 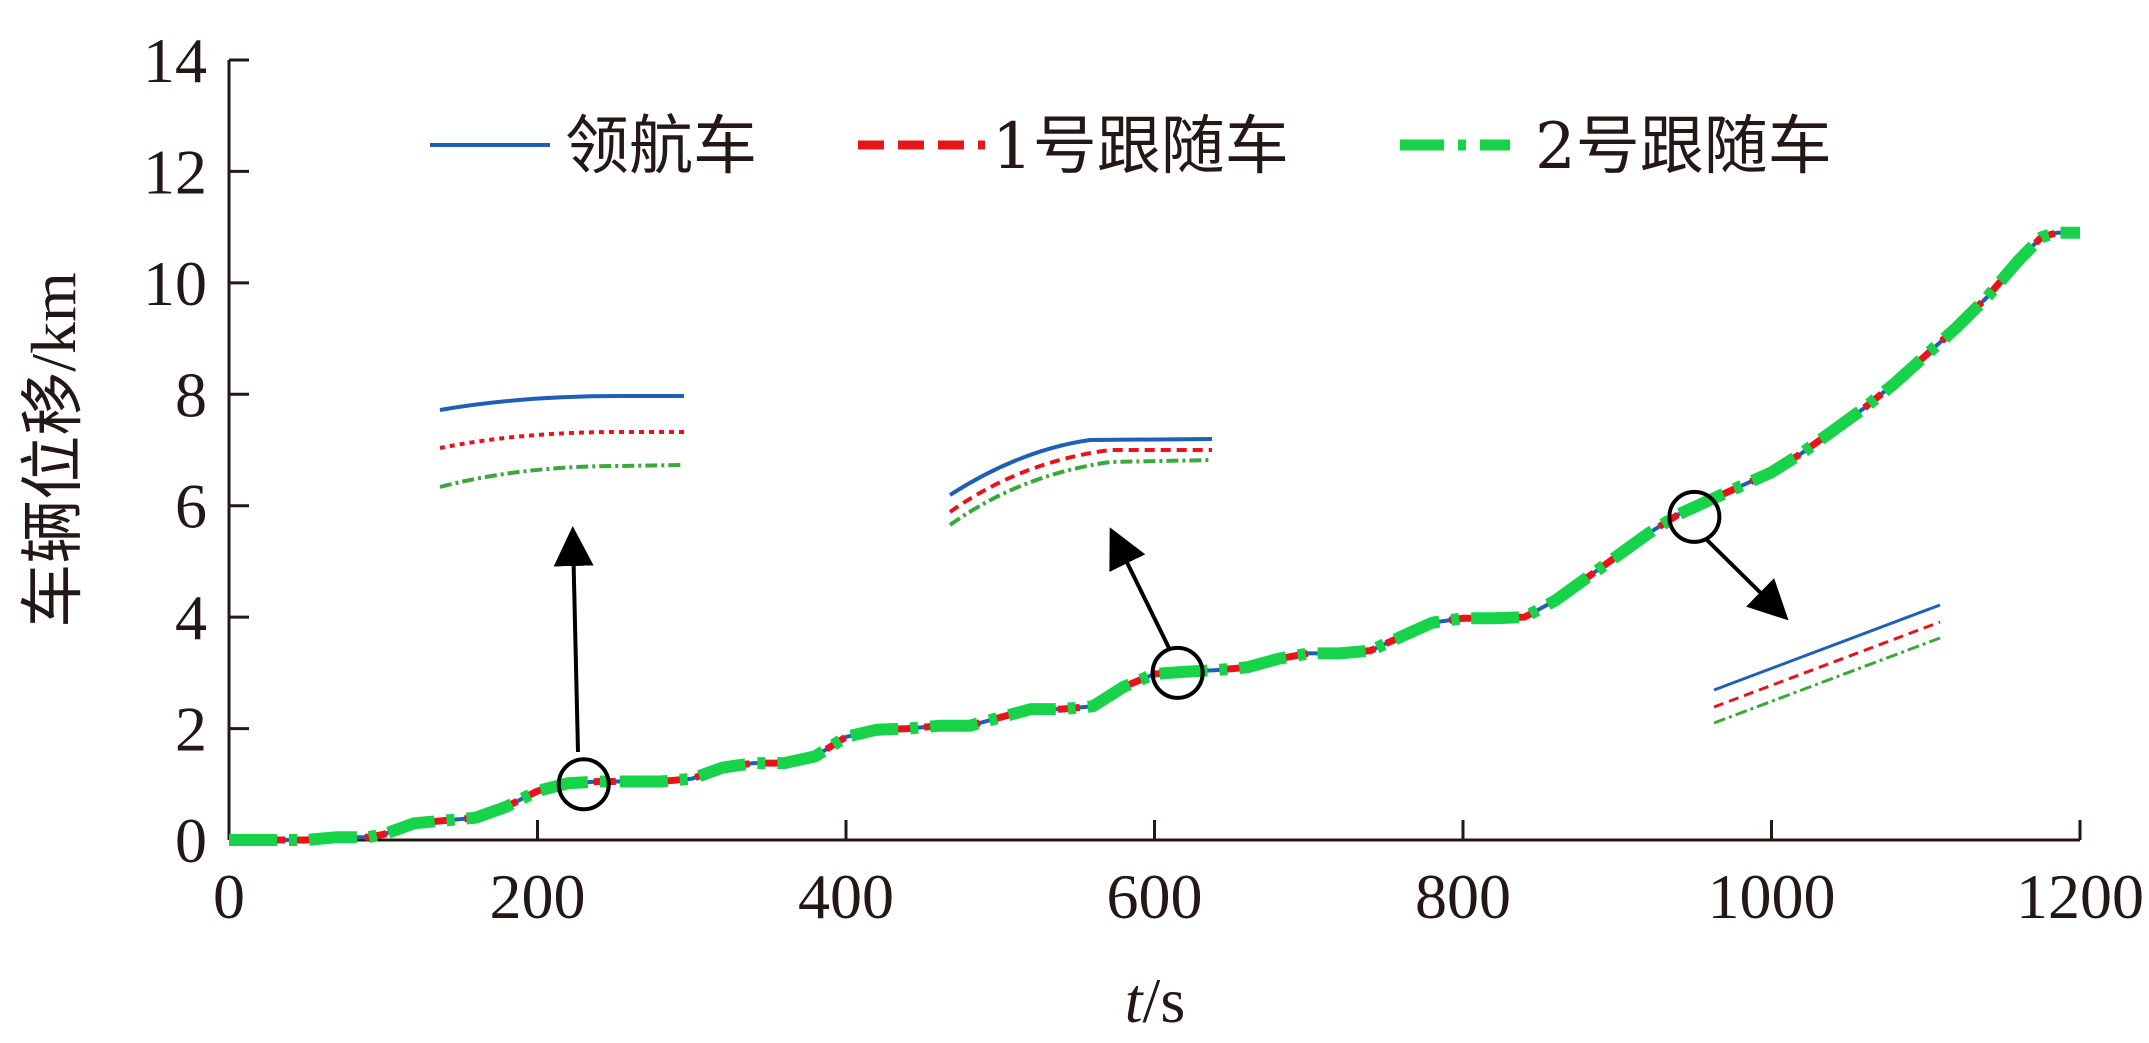 I want to click on inset-1-follower-1-line, so click(x=561, y=440).